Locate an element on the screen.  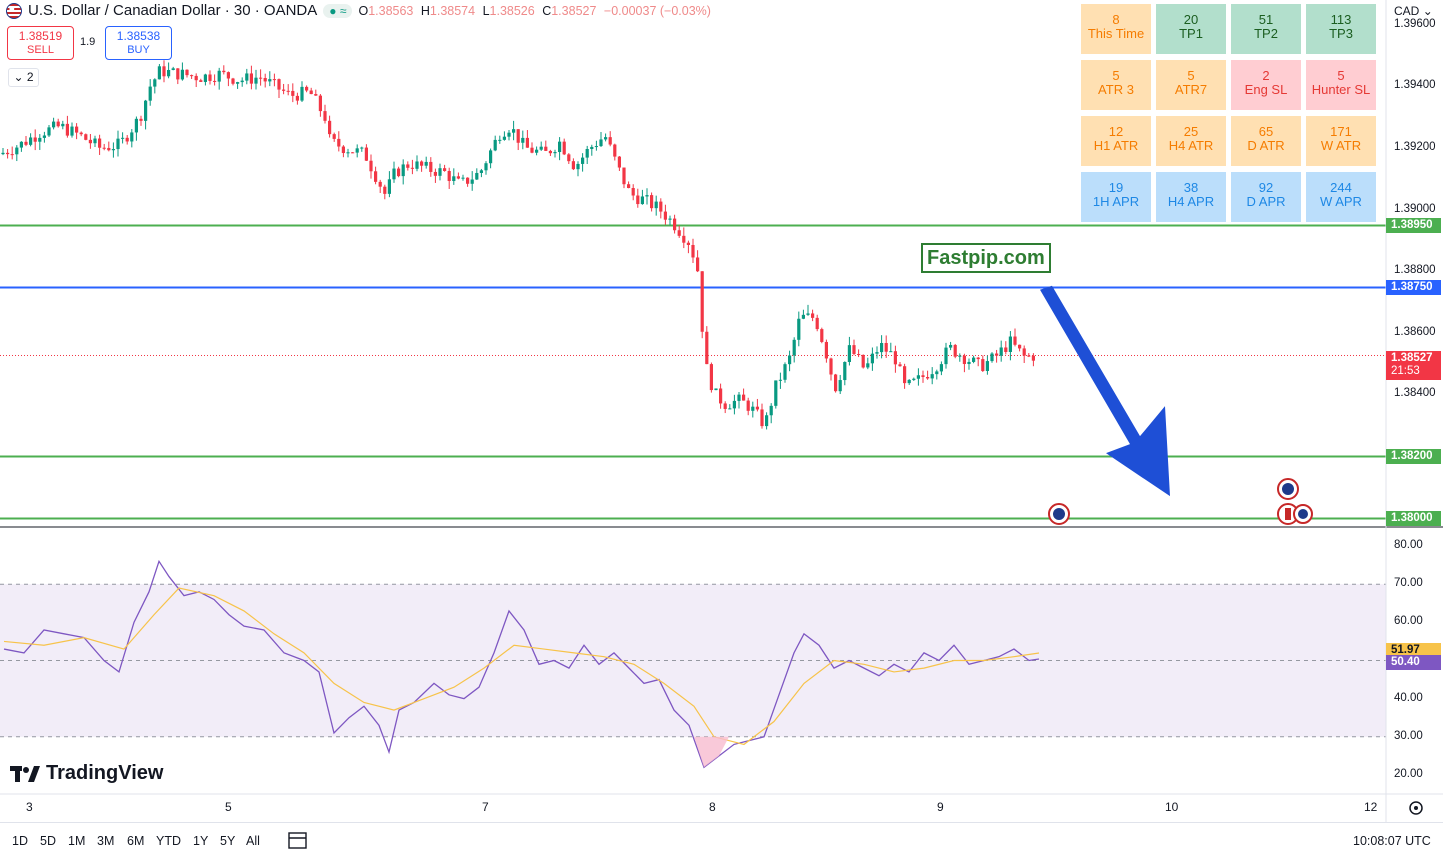
market-status-badge: ● ≈ is located at coordinates (338, 10).